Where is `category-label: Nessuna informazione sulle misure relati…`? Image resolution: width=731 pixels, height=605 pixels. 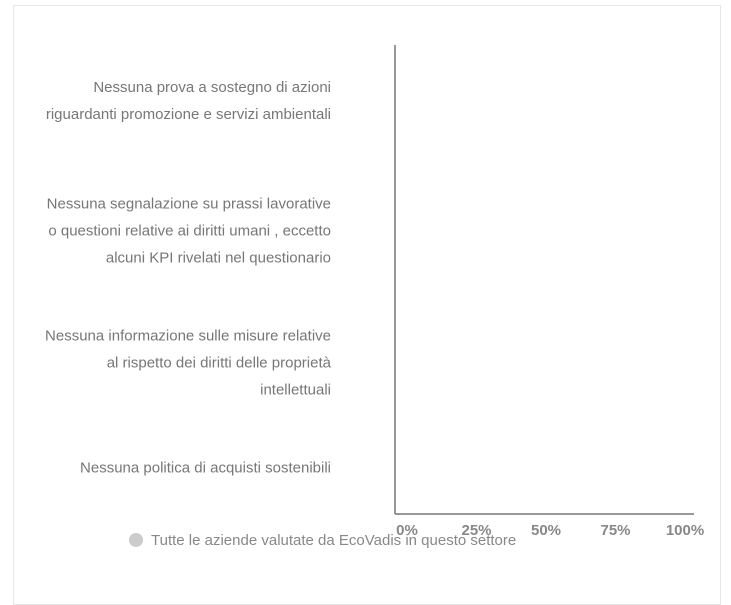 category-label: Nessuna informazione sulle misure relati… is located at coordinates (188, 363).